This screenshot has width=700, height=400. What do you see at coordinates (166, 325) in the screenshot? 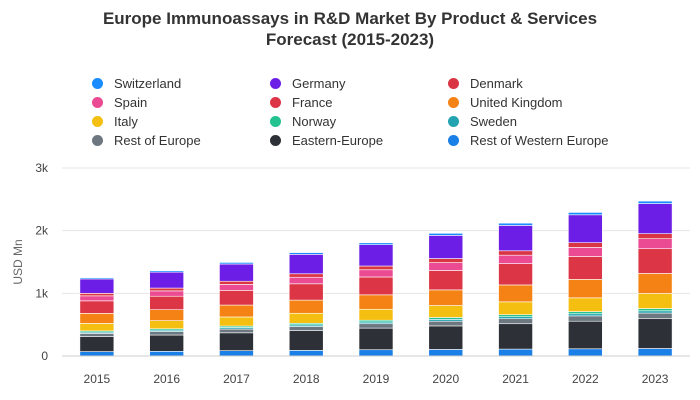
I see `bar-segment-italy: Italy 2016: 130` at bounding box center [166, 325].